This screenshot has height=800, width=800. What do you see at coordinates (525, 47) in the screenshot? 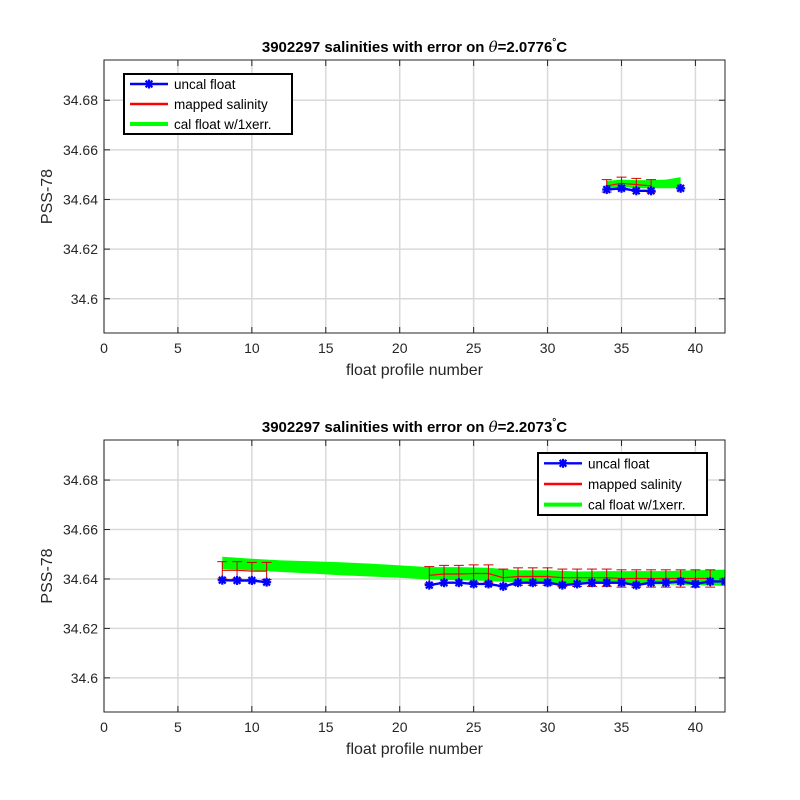
I see `title-value: =2.0776` at bounding box center [525, 47].